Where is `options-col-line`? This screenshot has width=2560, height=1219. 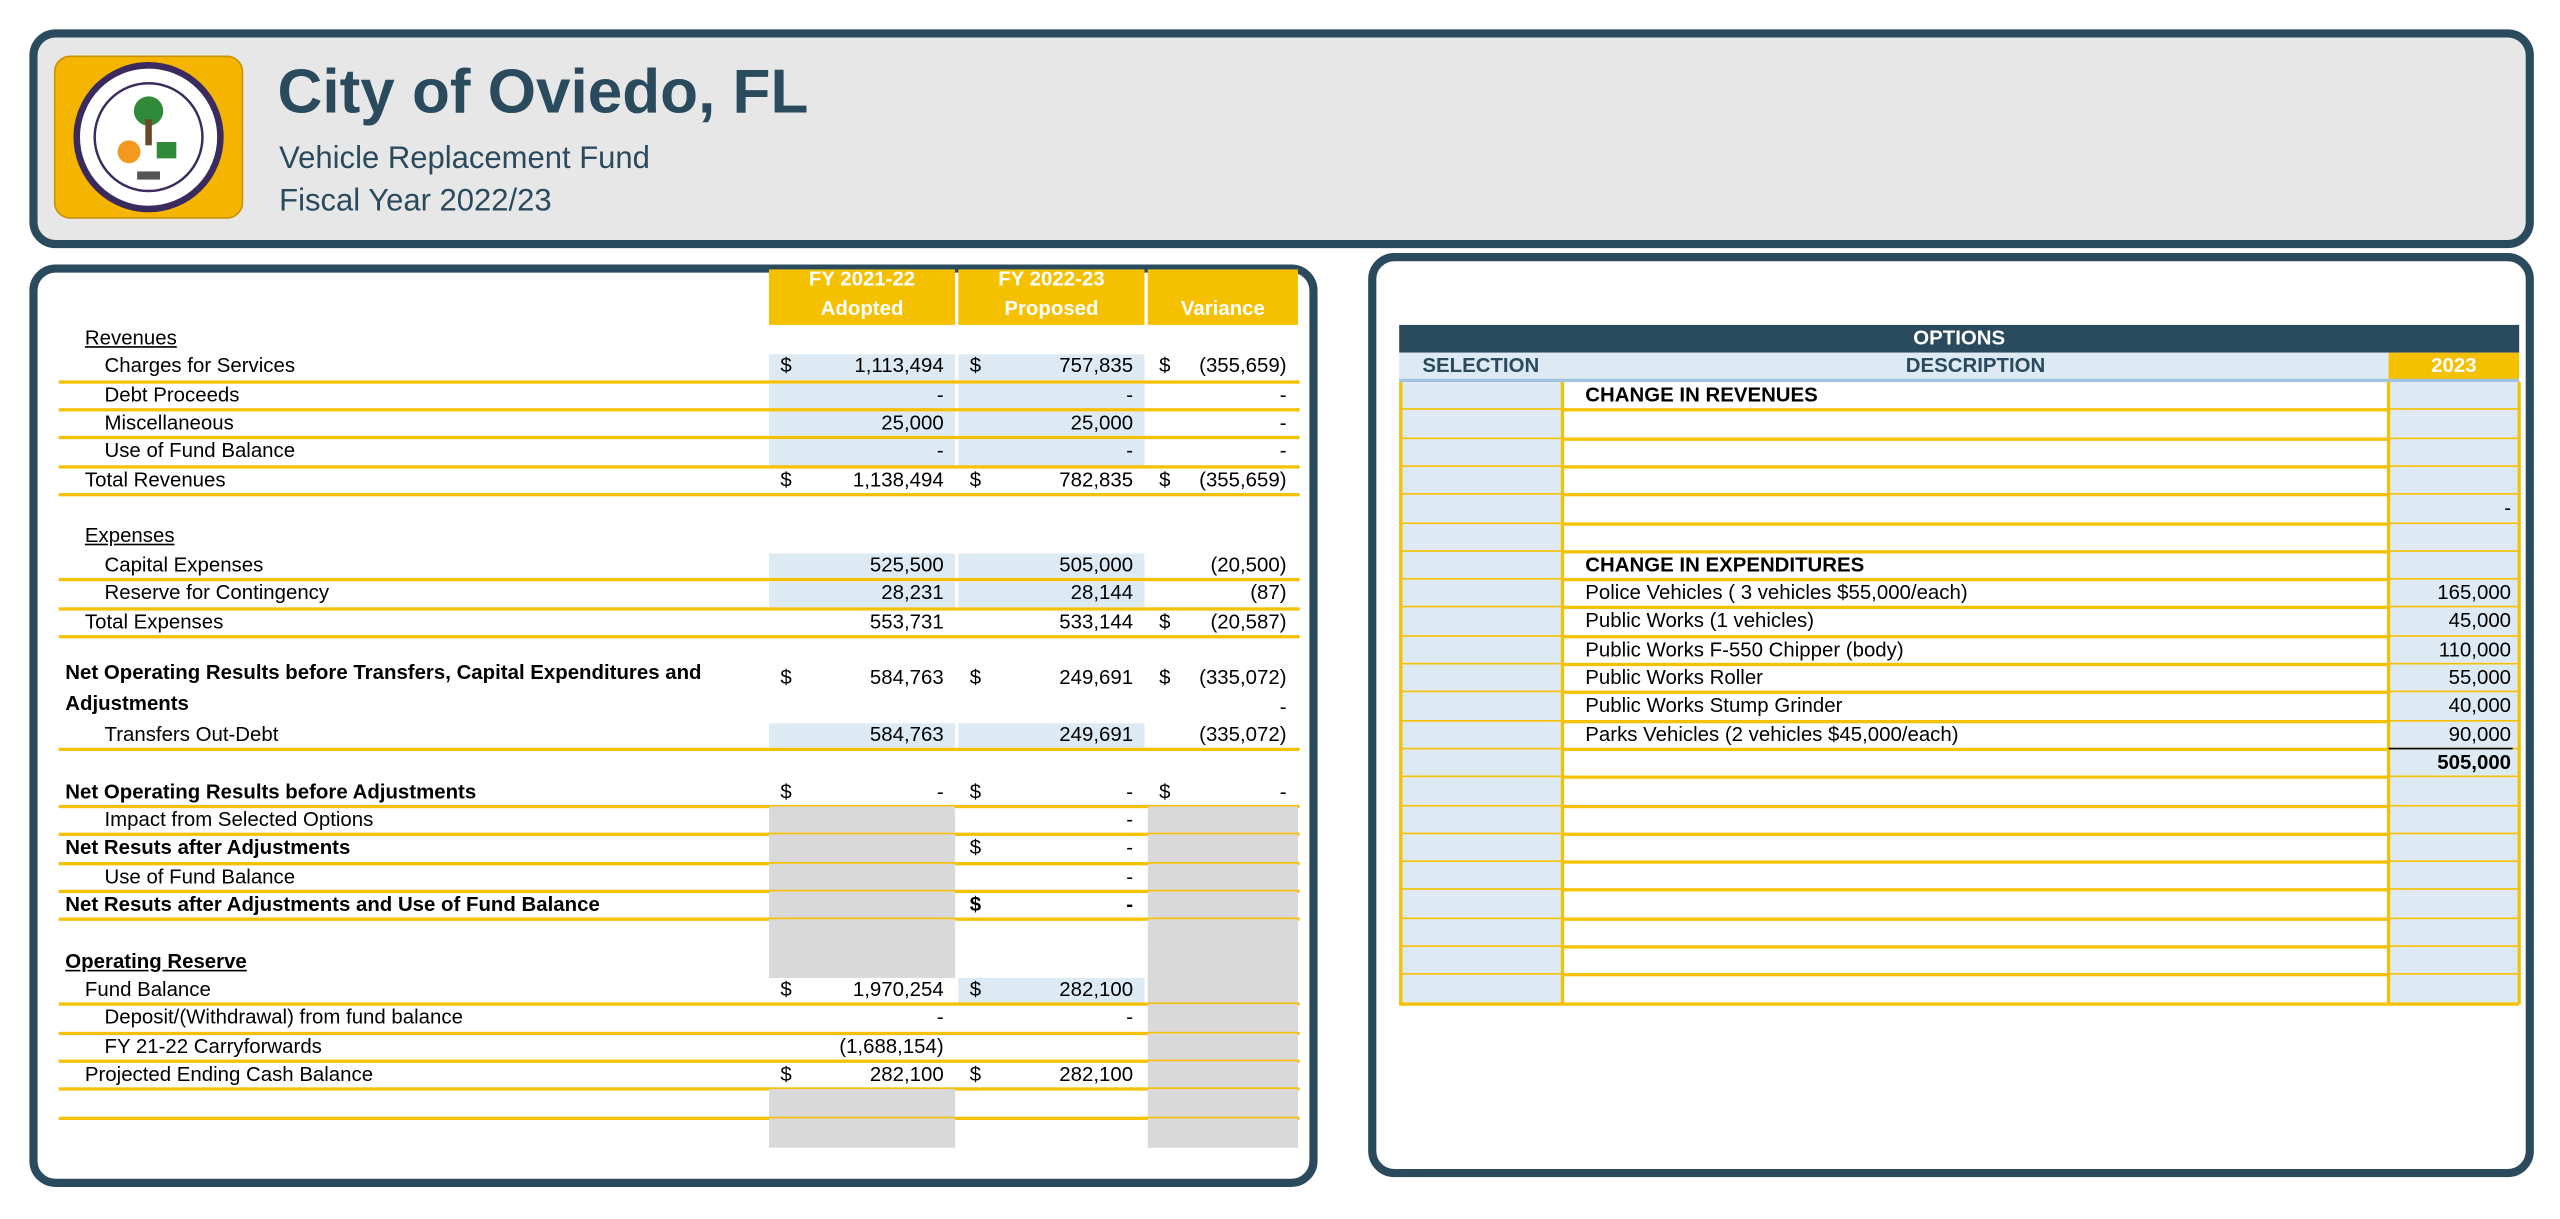 options-col-line is located at coordinates (2519, 693).